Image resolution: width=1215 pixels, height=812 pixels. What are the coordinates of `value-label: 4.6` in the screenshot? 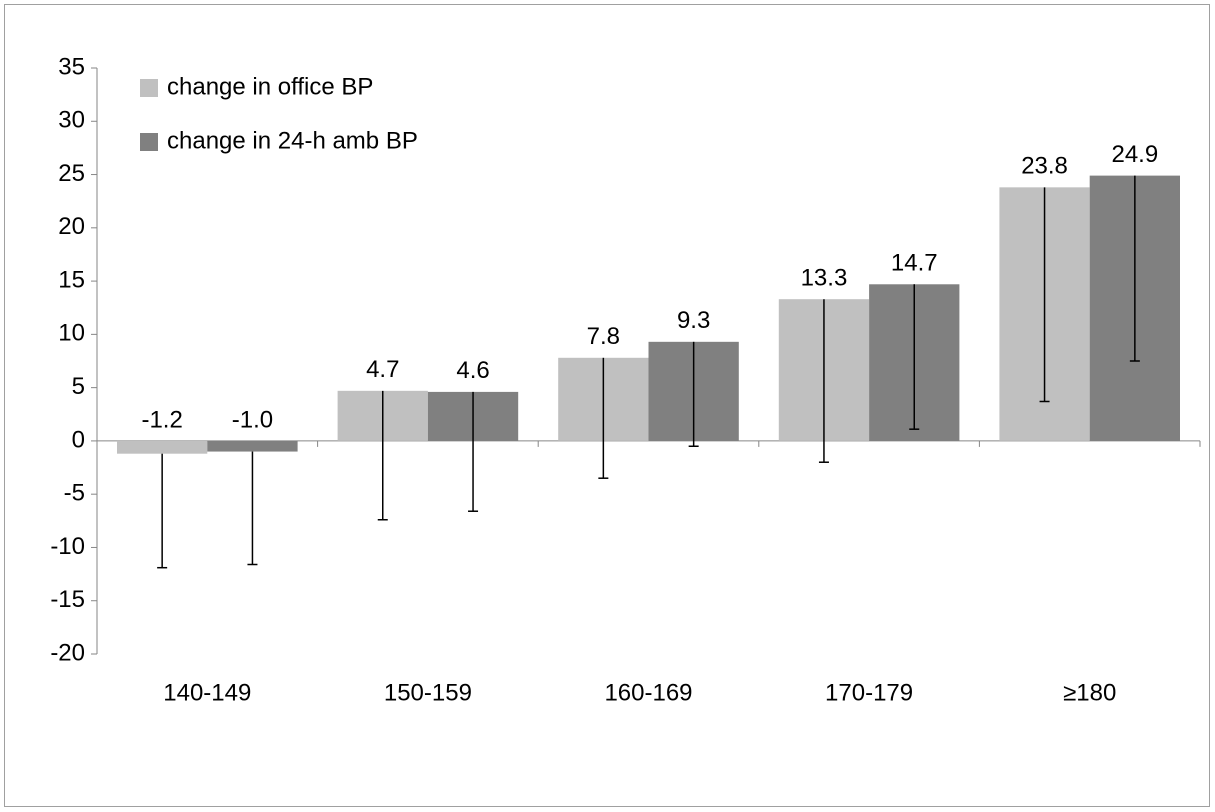 It's located at (472, 370).